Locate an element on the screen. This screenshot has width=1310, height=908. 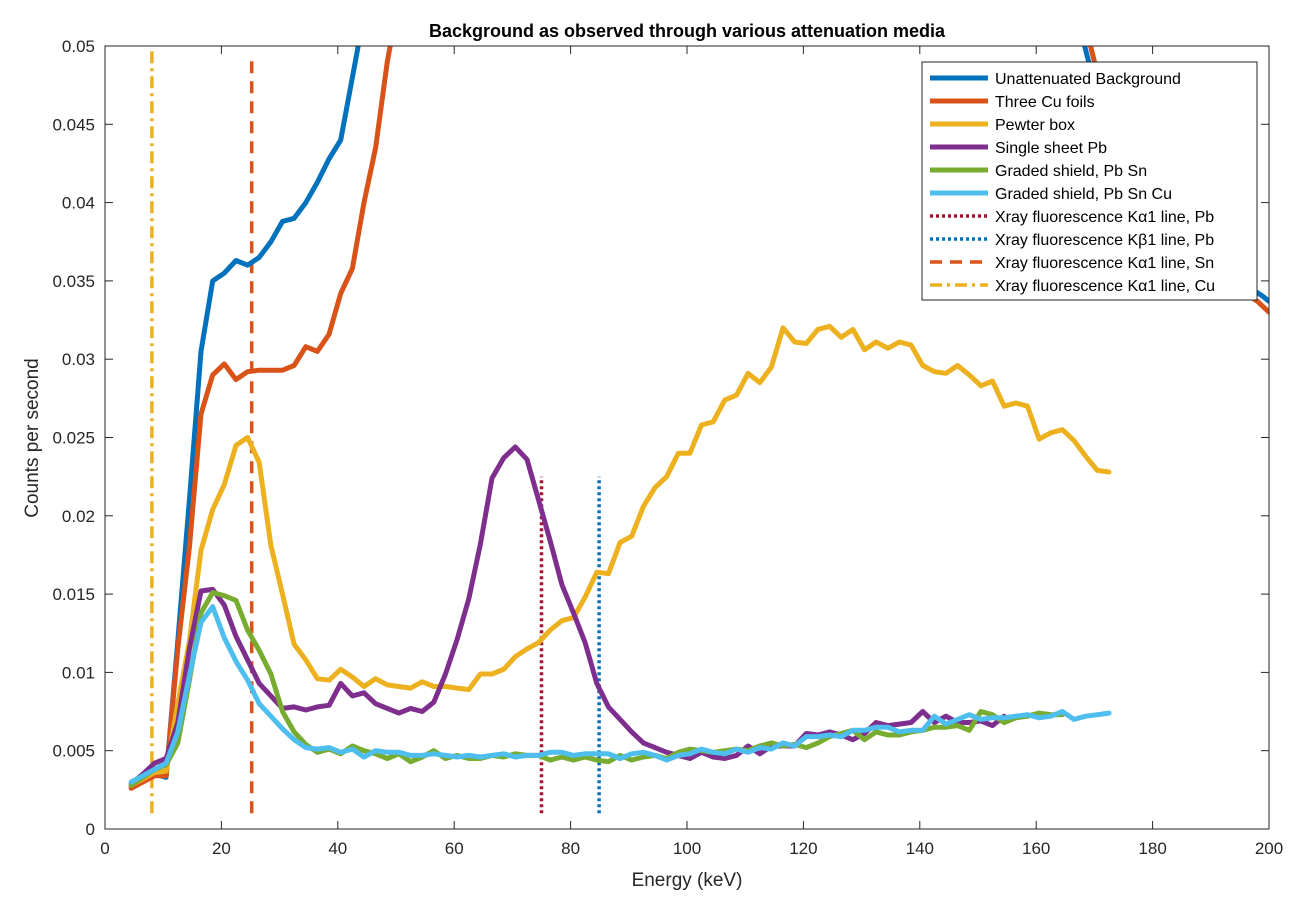
legend-label-3: Single sheet Pb is located at coordinates (1051, 148).